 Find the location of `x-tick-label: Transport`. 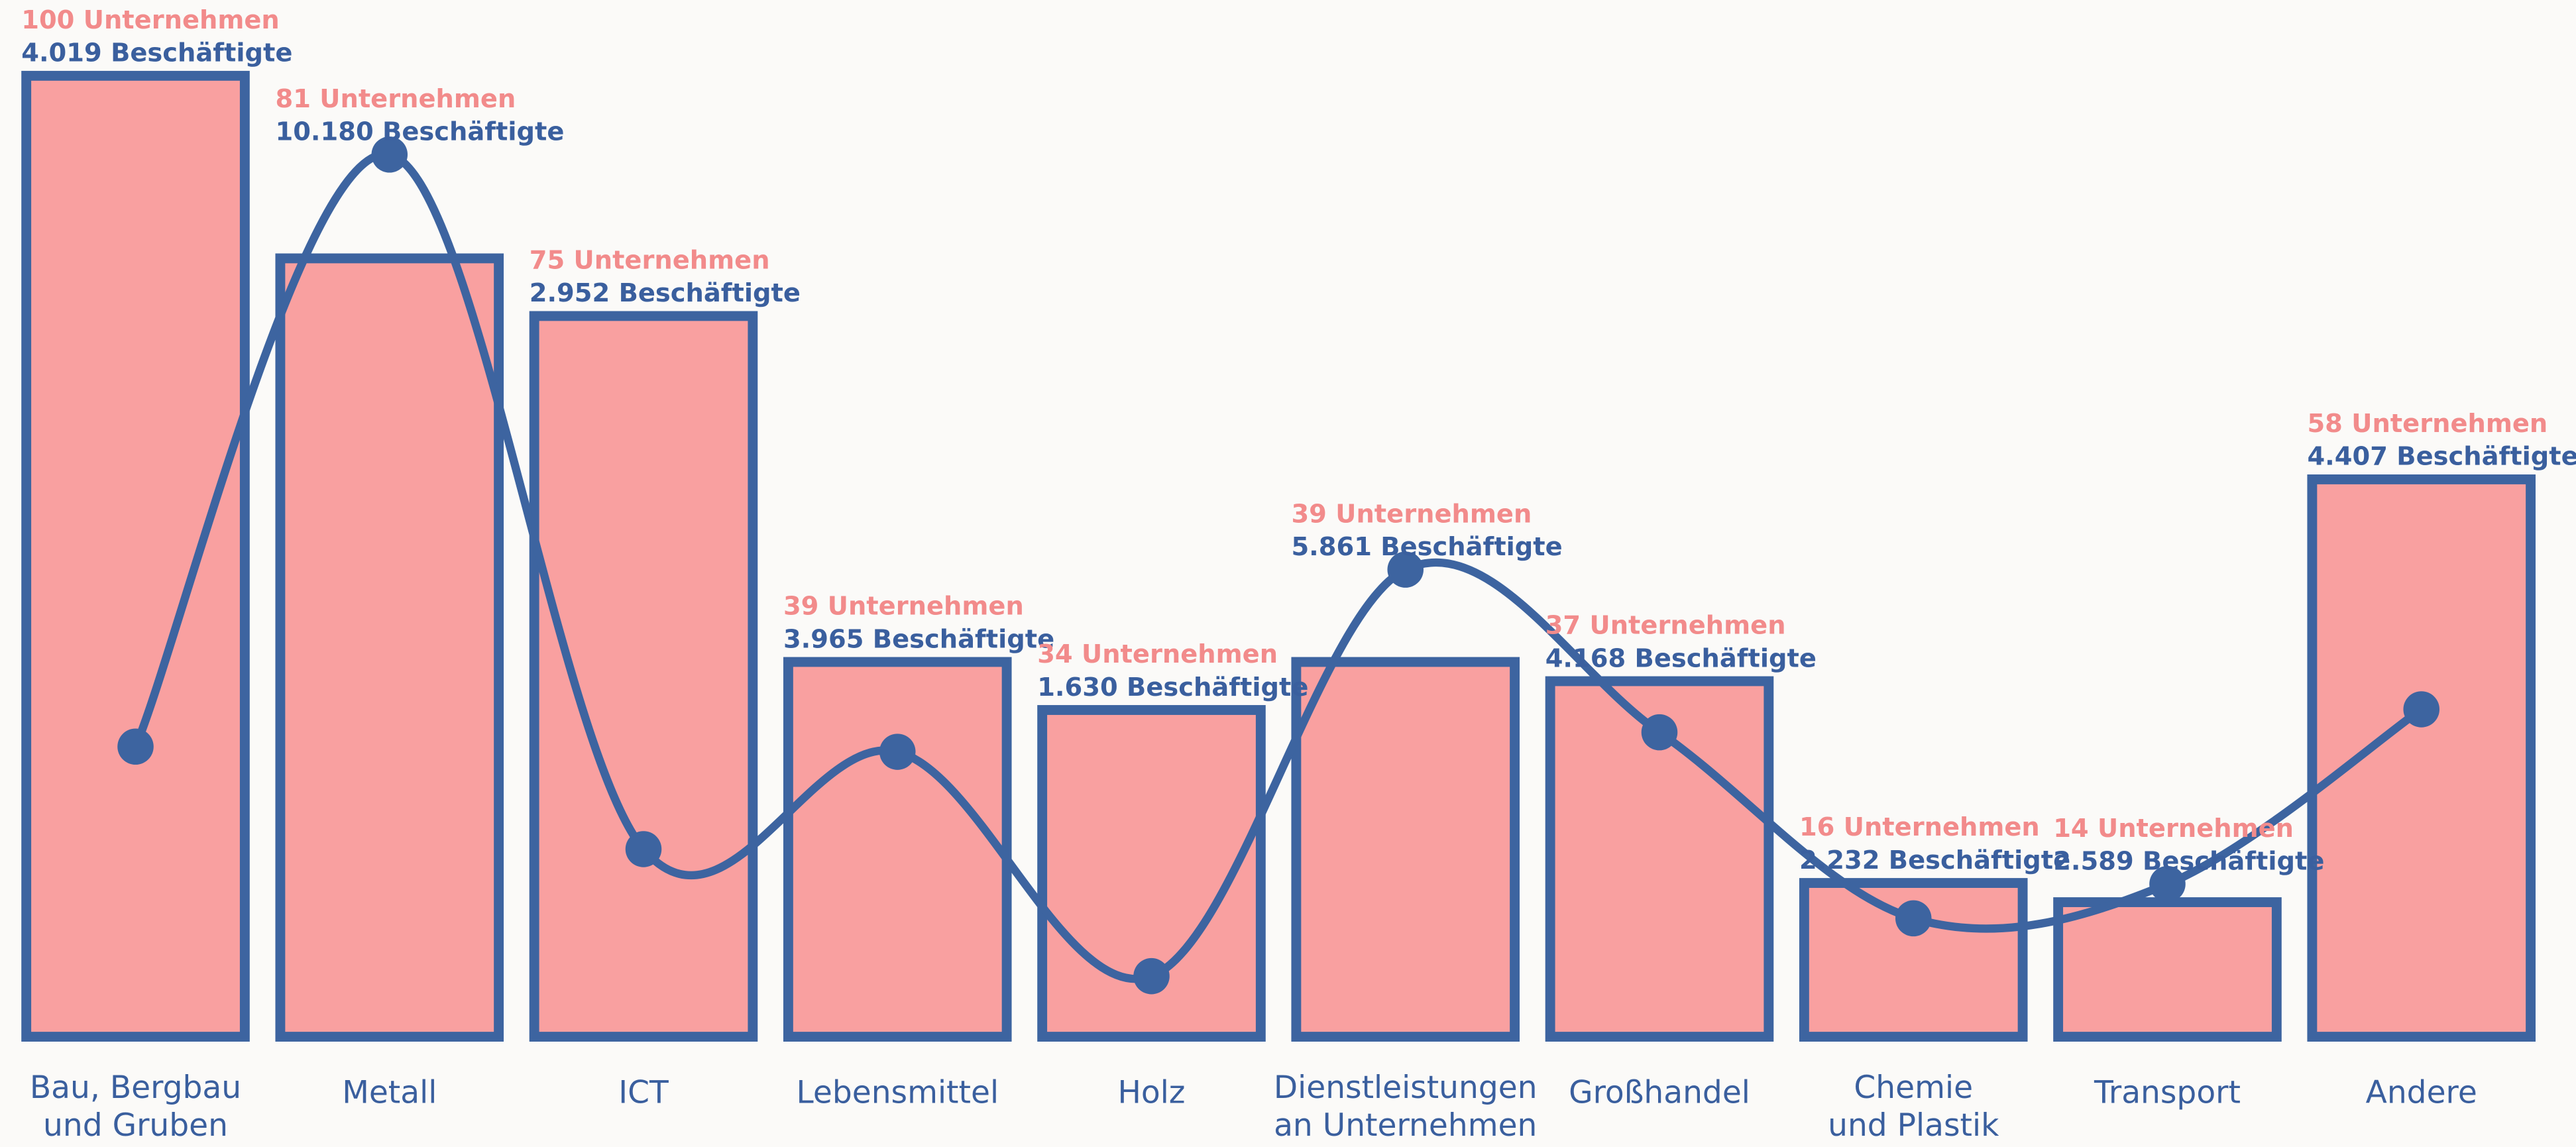

x-tick-label: Transport is located at coordinates (2167, 1093).